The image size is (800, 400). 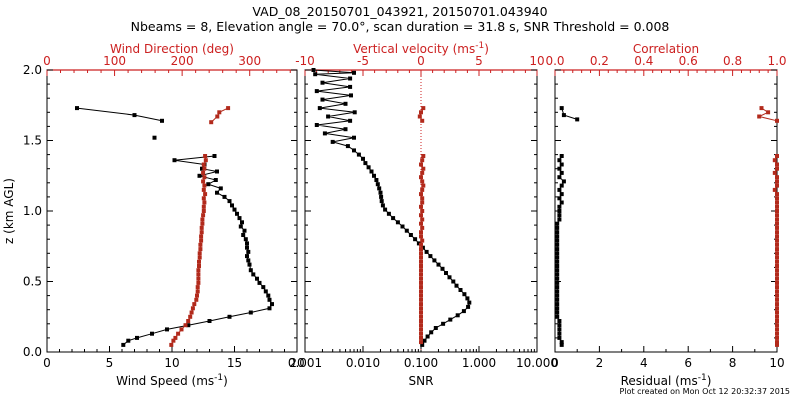 What do you see at coordinates (421, 114) in the screenshot?
I see `series-line-snr-red` at bounding box center [421, 114].